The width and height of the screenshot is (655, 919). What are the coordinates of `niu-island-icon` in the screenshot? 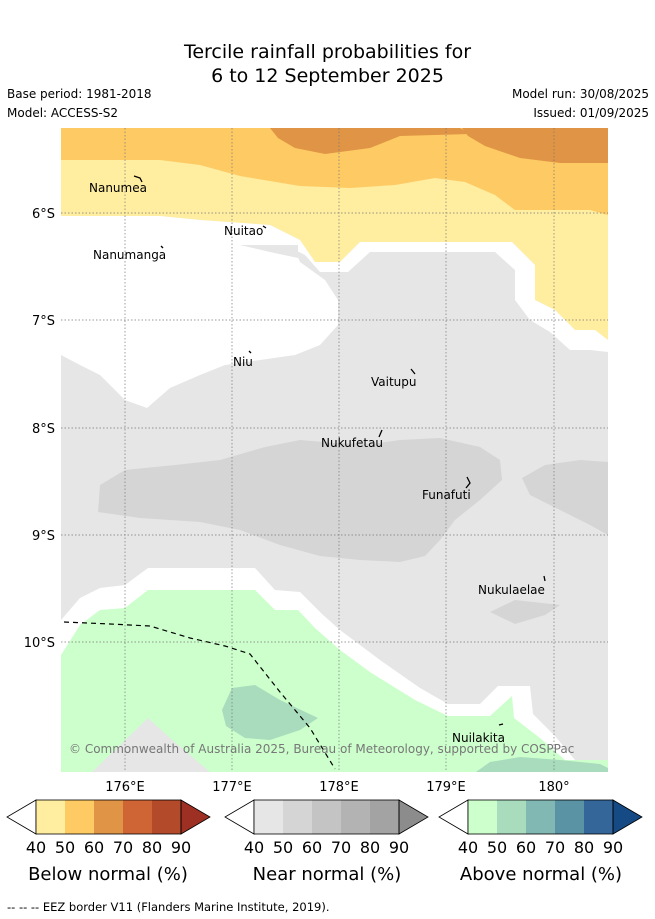 It's located at (250, 352).